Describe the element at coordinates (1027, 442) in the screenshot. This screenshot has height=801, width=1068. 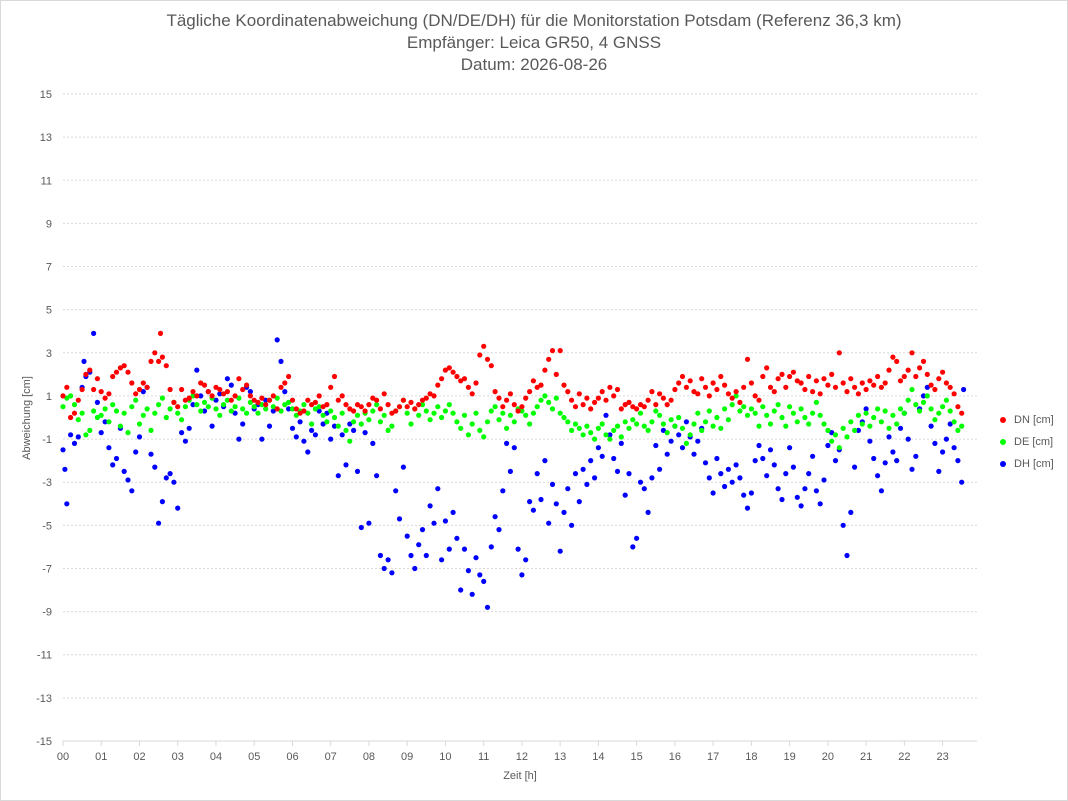
I see `legend: DN [cm] DE [cm] DH [cm]` at that location.